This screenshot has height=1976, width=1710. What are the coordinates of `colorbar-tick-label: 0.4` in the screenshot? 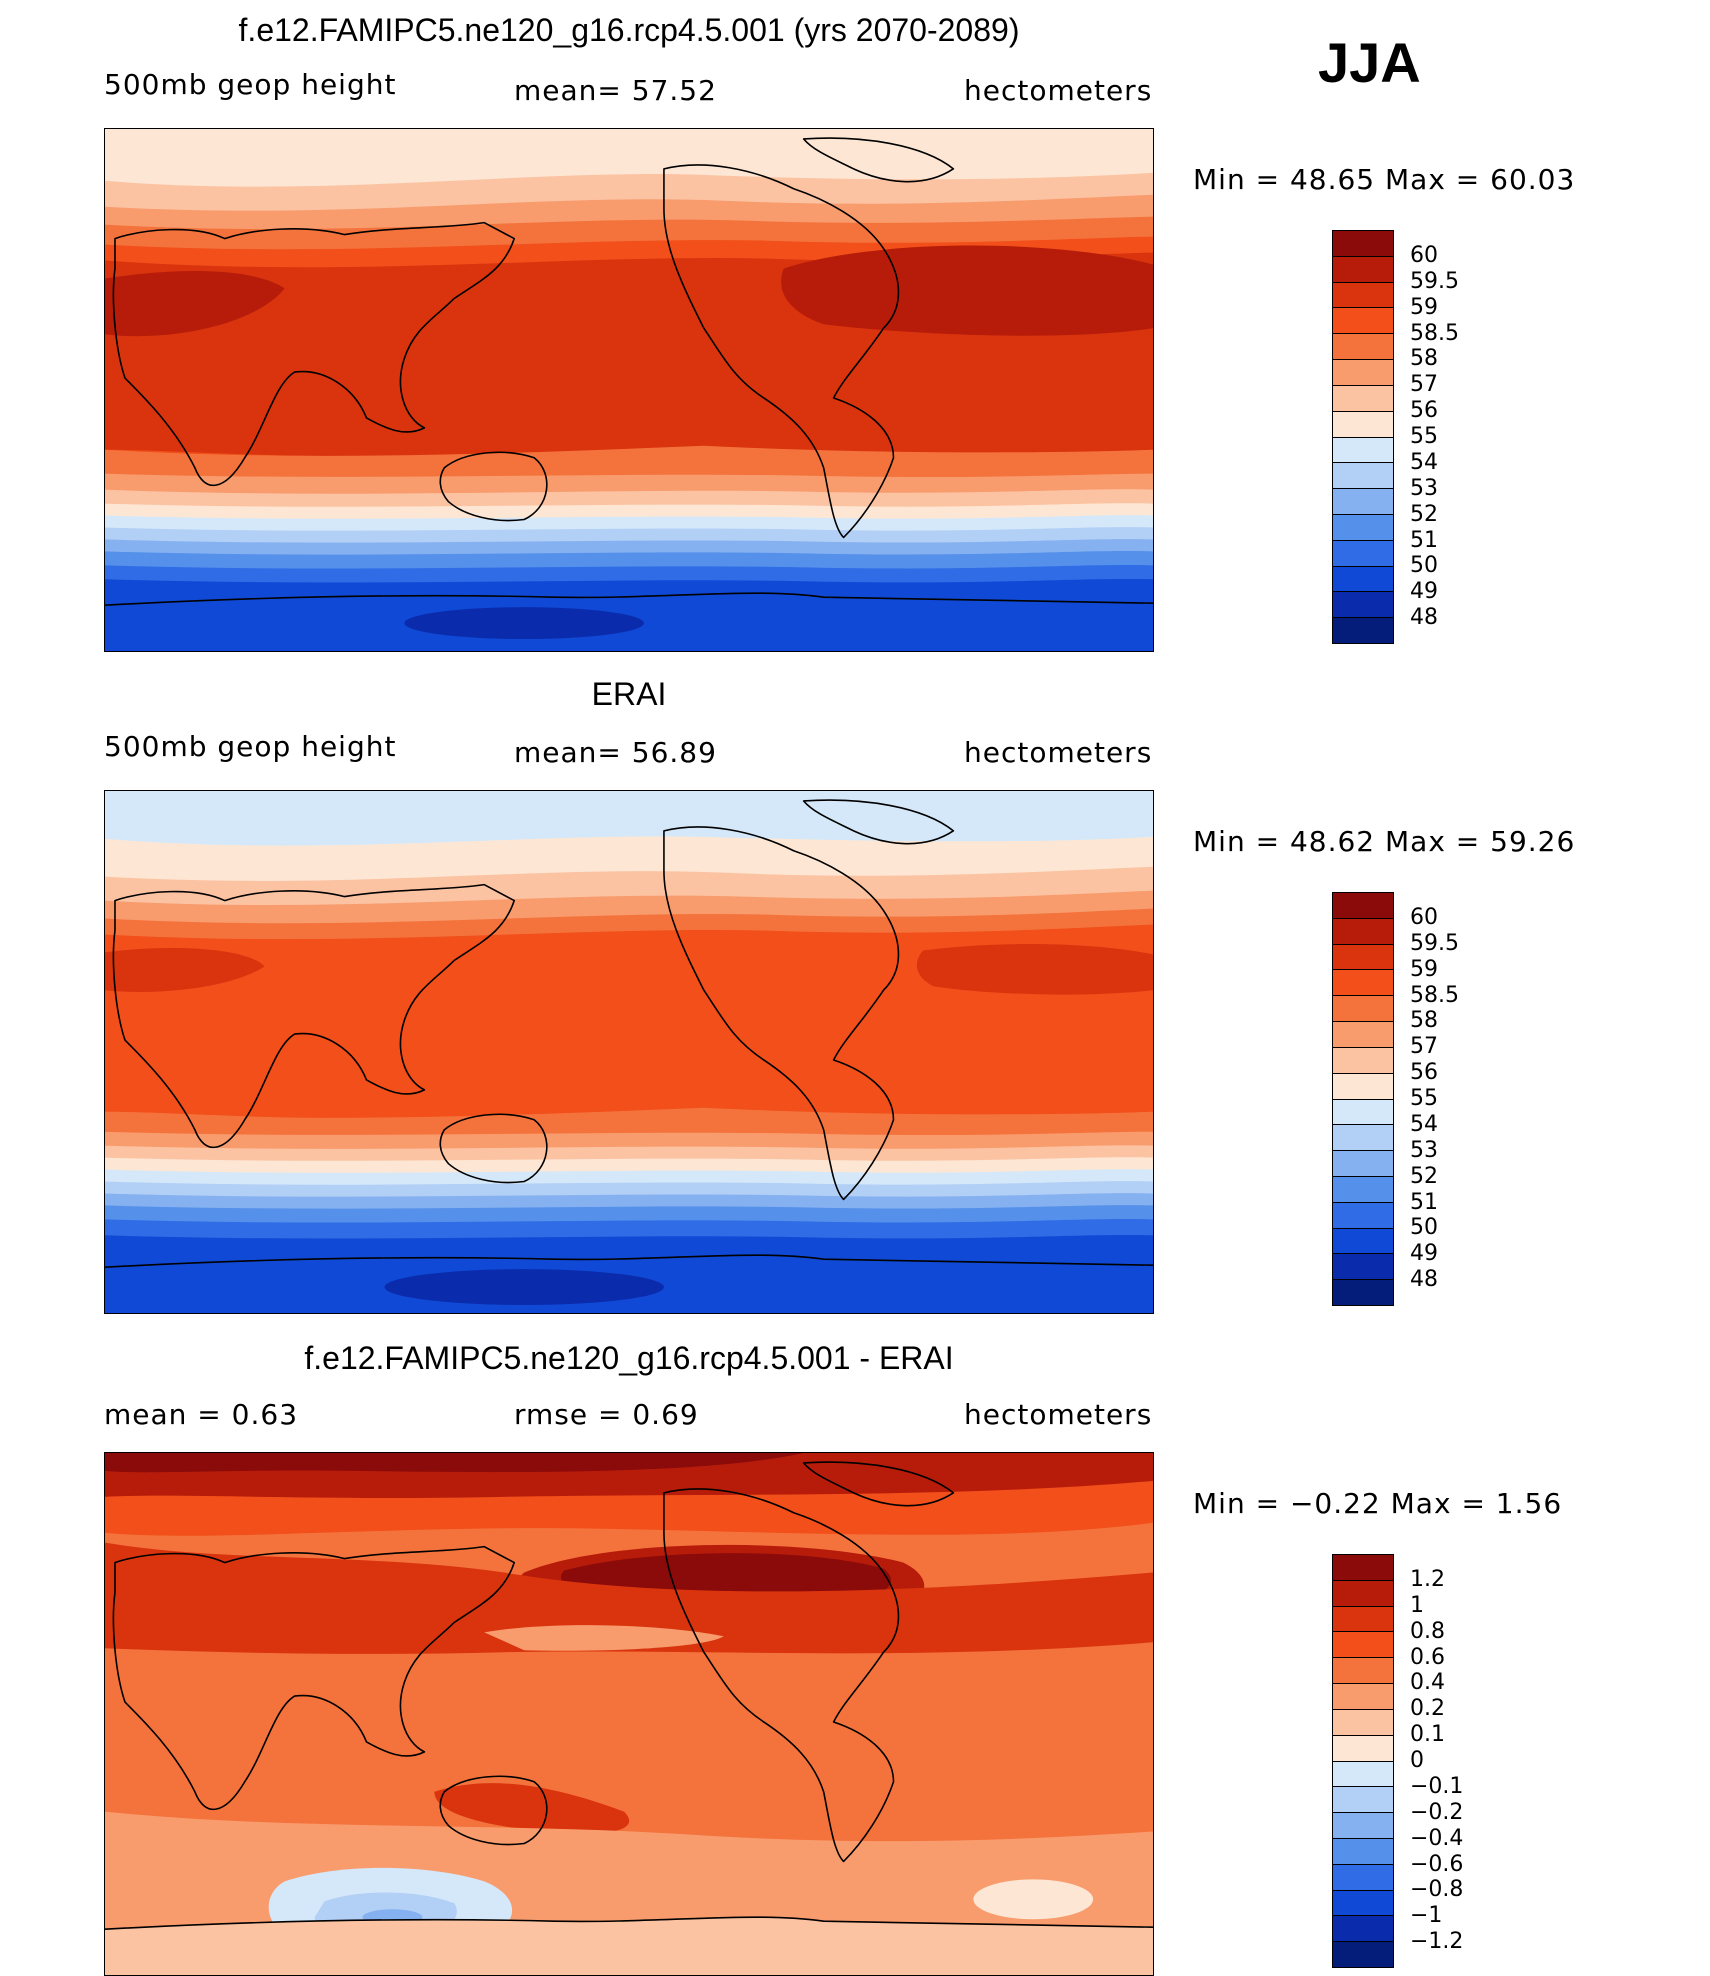 It's located at (1427, 1683).